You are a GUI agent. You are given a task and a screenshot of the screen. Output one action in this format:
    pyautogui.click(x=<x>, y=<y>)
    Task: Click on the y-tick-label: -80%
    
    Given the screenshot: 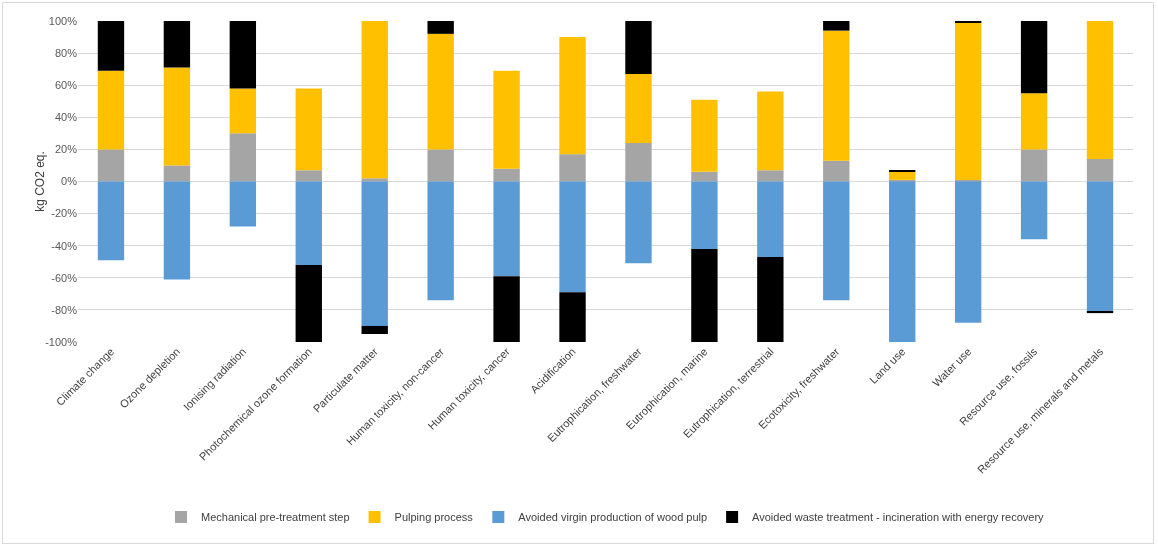 What is the action you would take?
    pyautogui.click(x=64, y=309)
    